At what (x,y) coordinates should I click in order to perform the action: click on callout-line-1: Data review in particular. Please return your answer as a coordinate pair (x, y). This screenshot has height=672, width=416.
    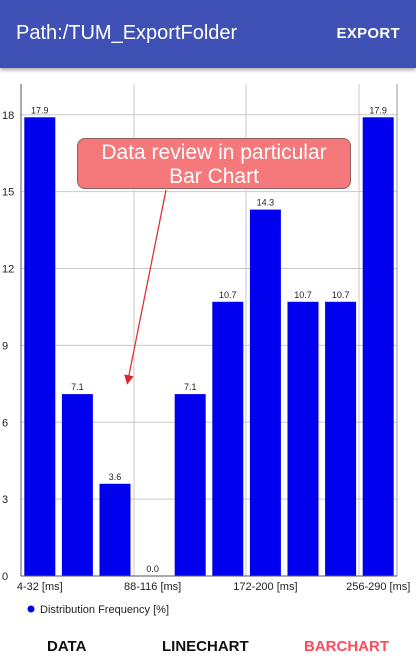
    Looking at the image, I should click on (214, 152).